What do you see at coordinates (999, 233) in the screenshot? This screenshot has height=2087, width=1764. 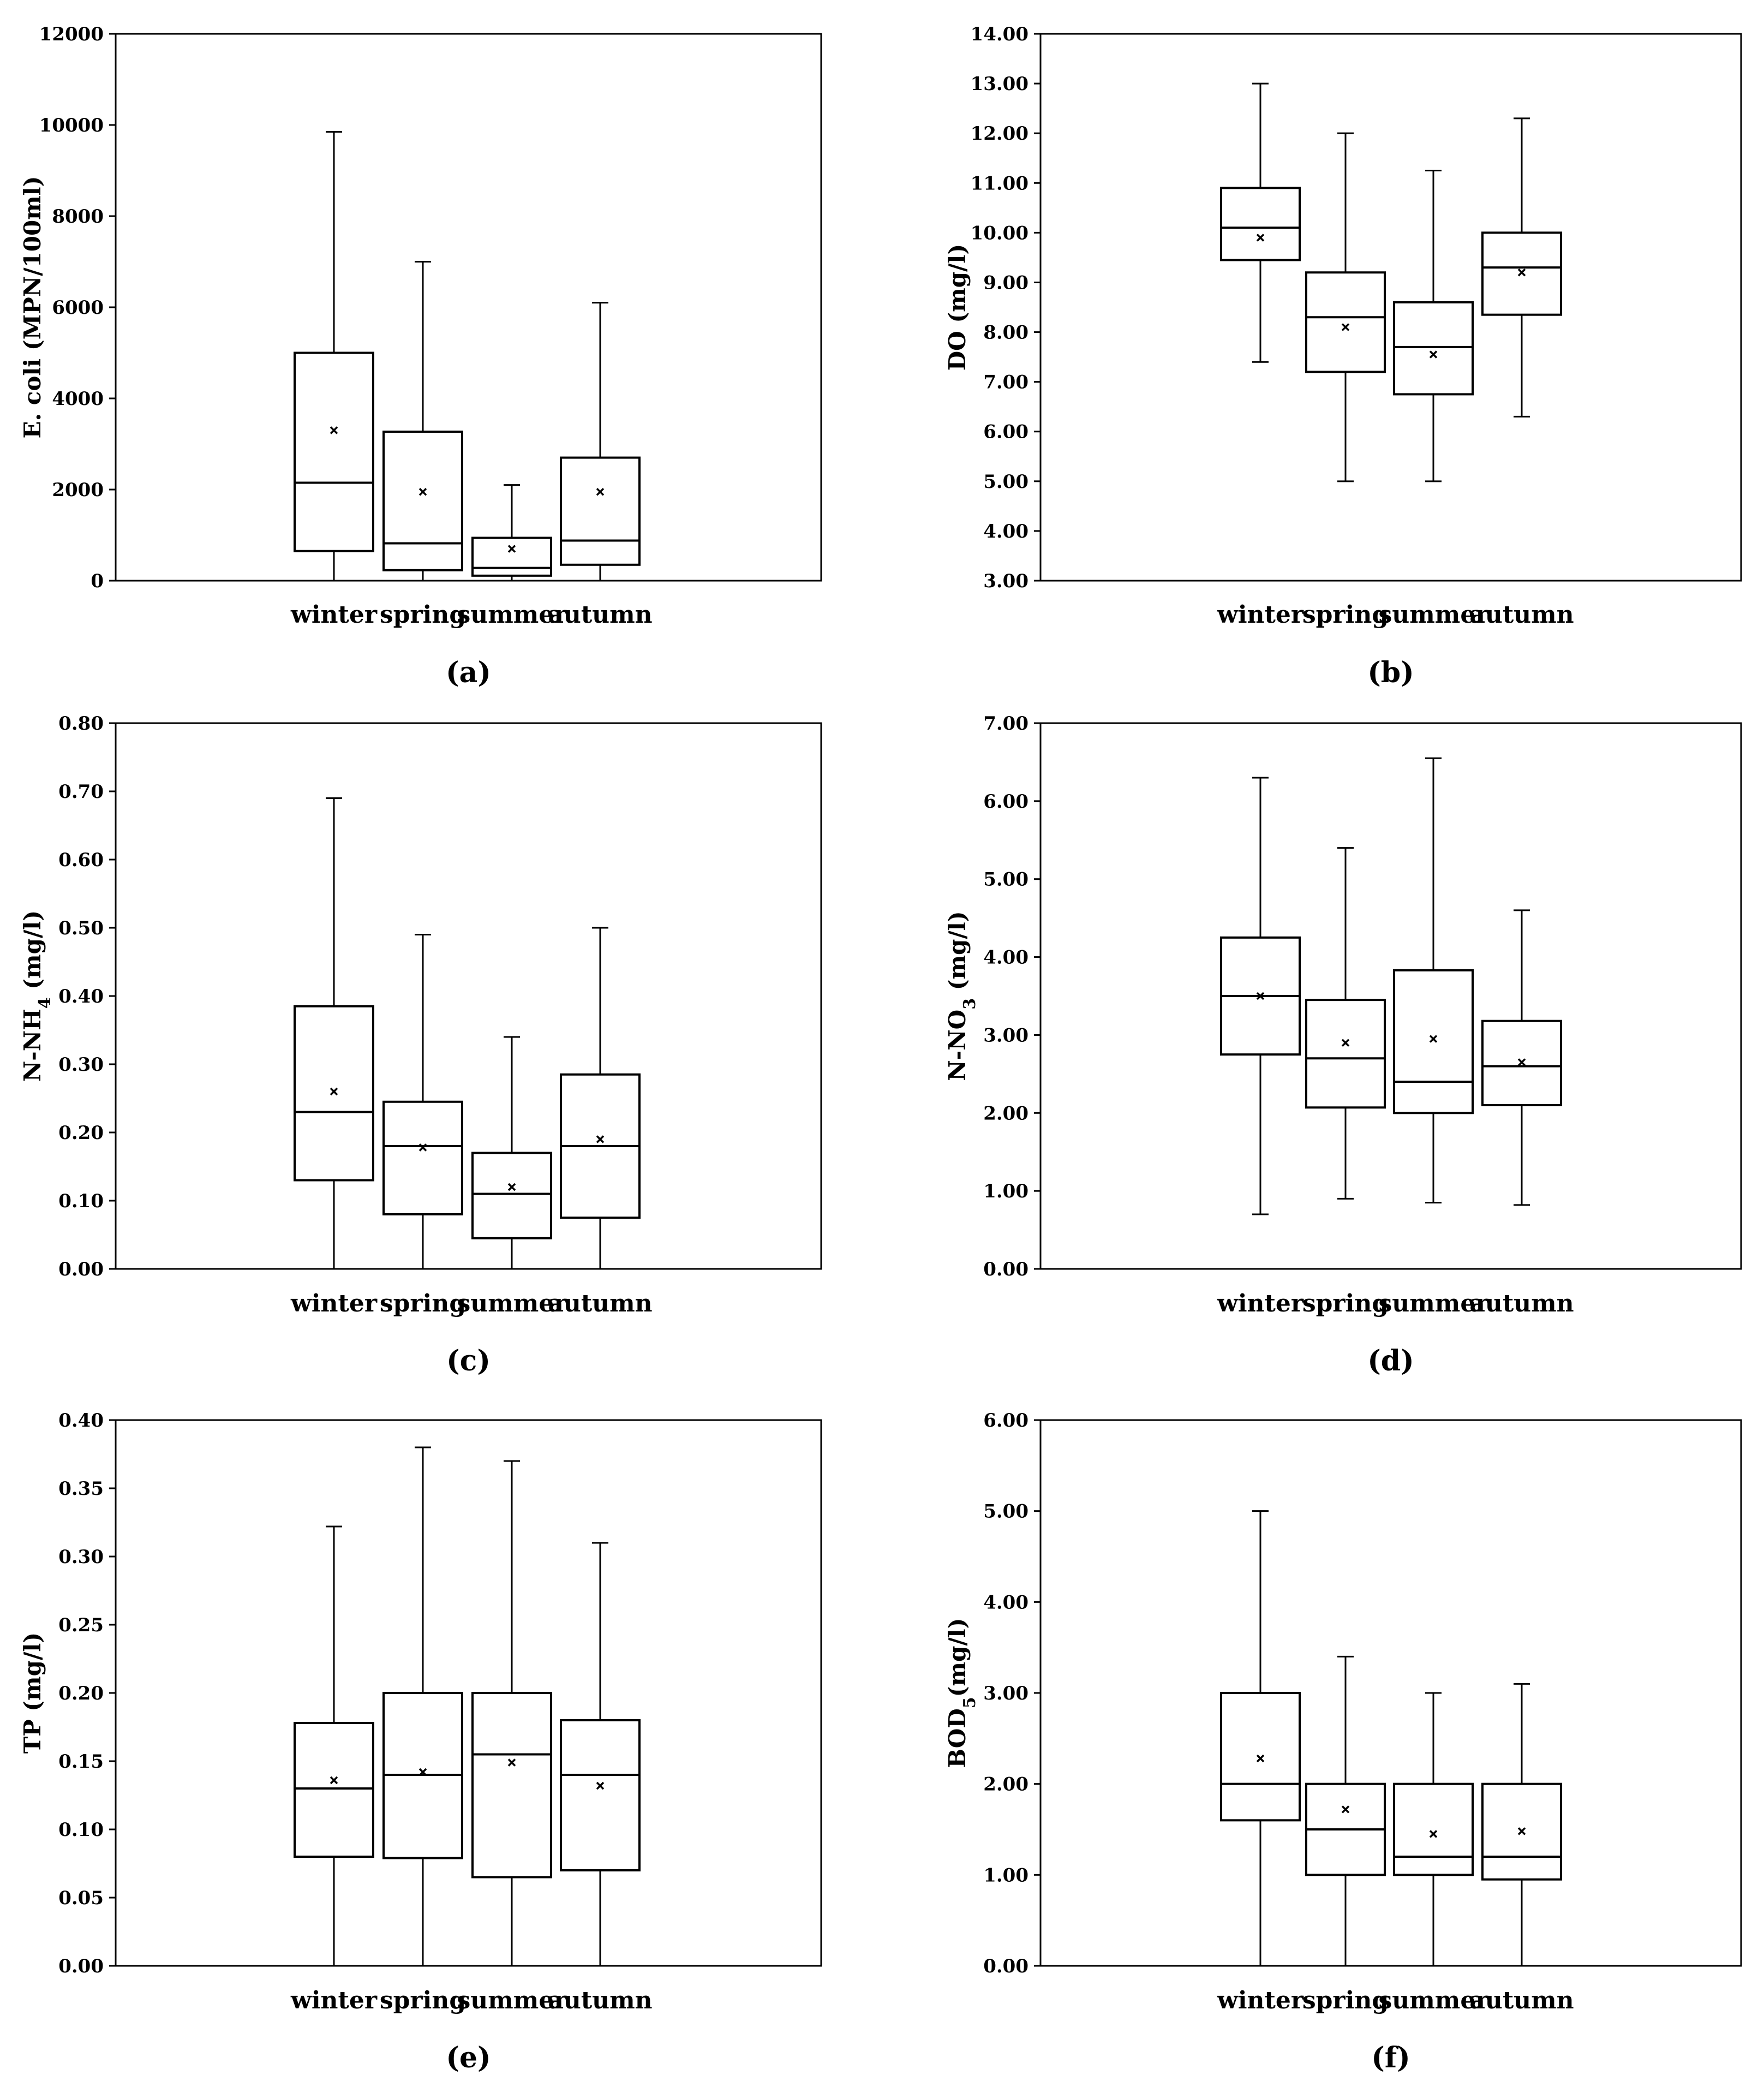 I see `y-tick-label: 10.00` at bounding box center [999, 233].